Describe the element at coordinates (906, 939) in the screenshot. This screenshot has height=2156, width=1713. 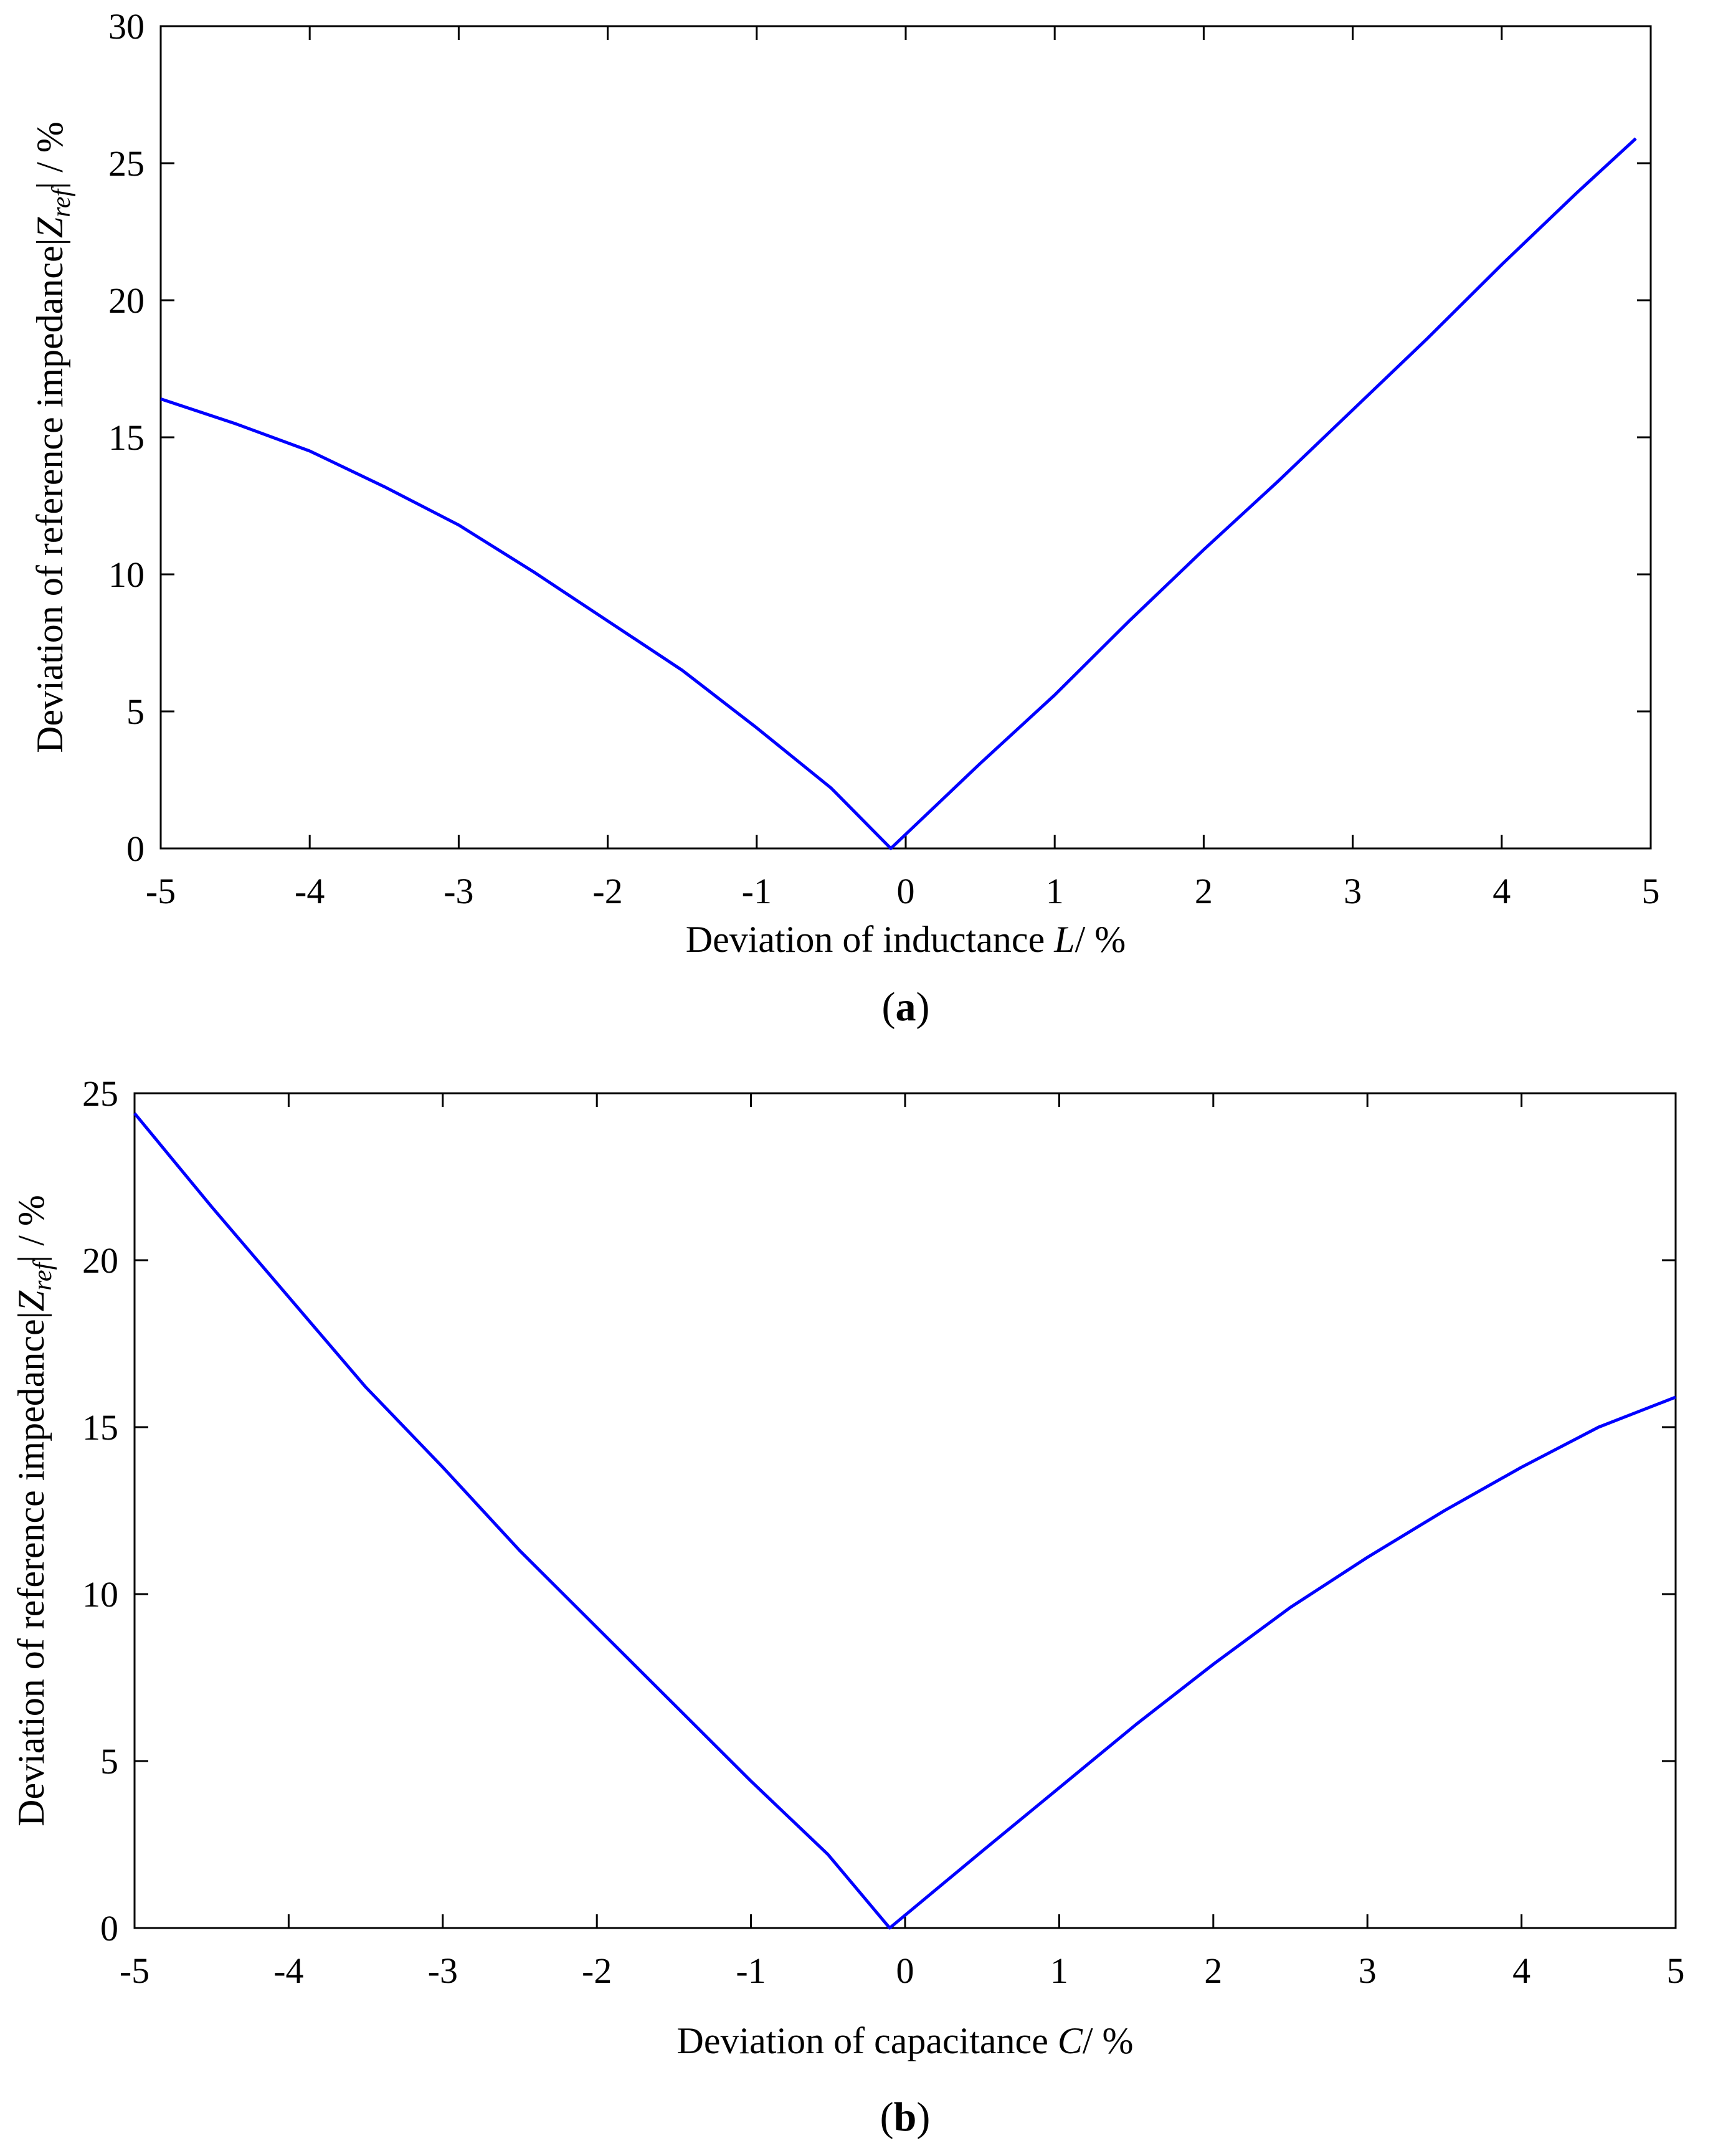
I see `x-axis-title: Deviation of inductance L/ %` at that location.